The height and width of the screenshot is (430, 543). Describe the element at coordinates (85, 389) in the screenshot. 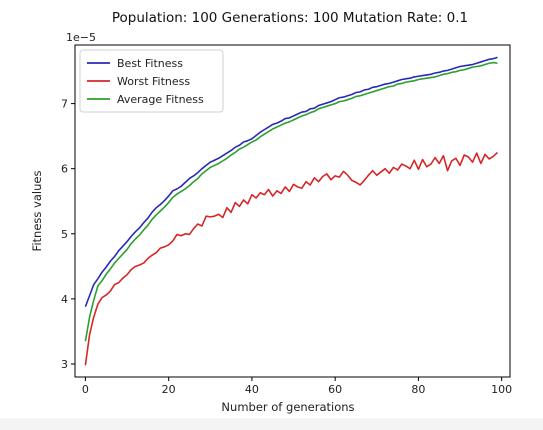

I see `x-tick-label: 0` at that location.